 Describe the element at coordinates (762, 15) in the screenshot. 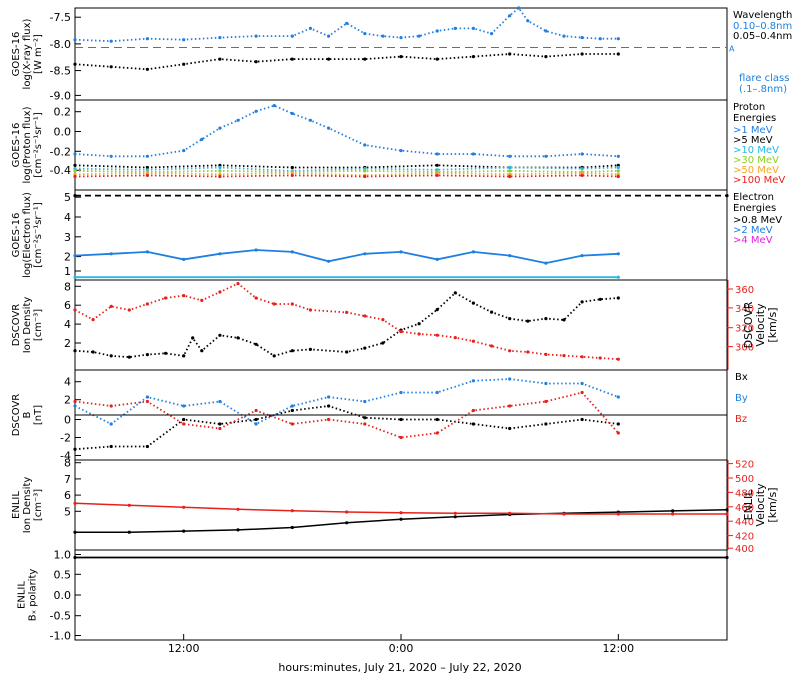

I see `legend-title: Wavelength` at that location.